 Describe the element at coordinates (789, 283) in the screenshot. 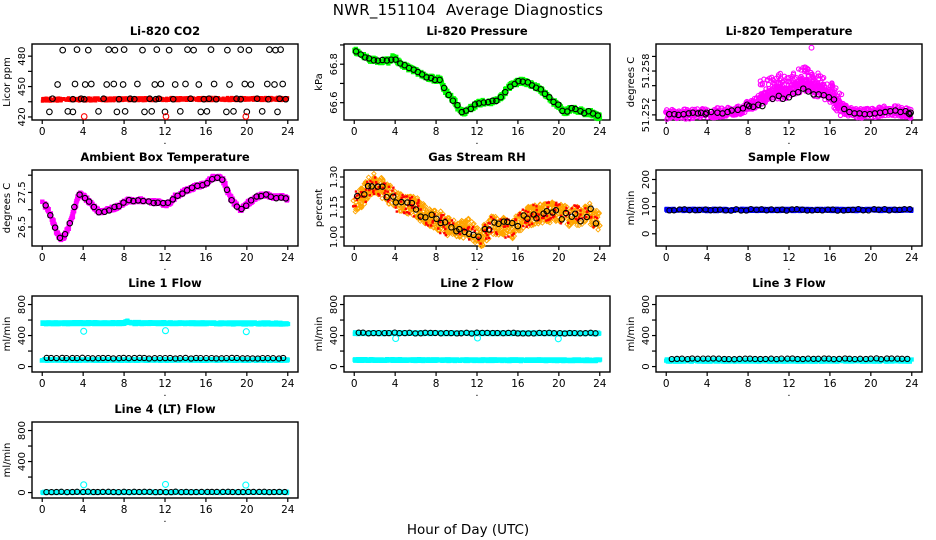

I see `panel-title: Line 3 Flow` at that location.